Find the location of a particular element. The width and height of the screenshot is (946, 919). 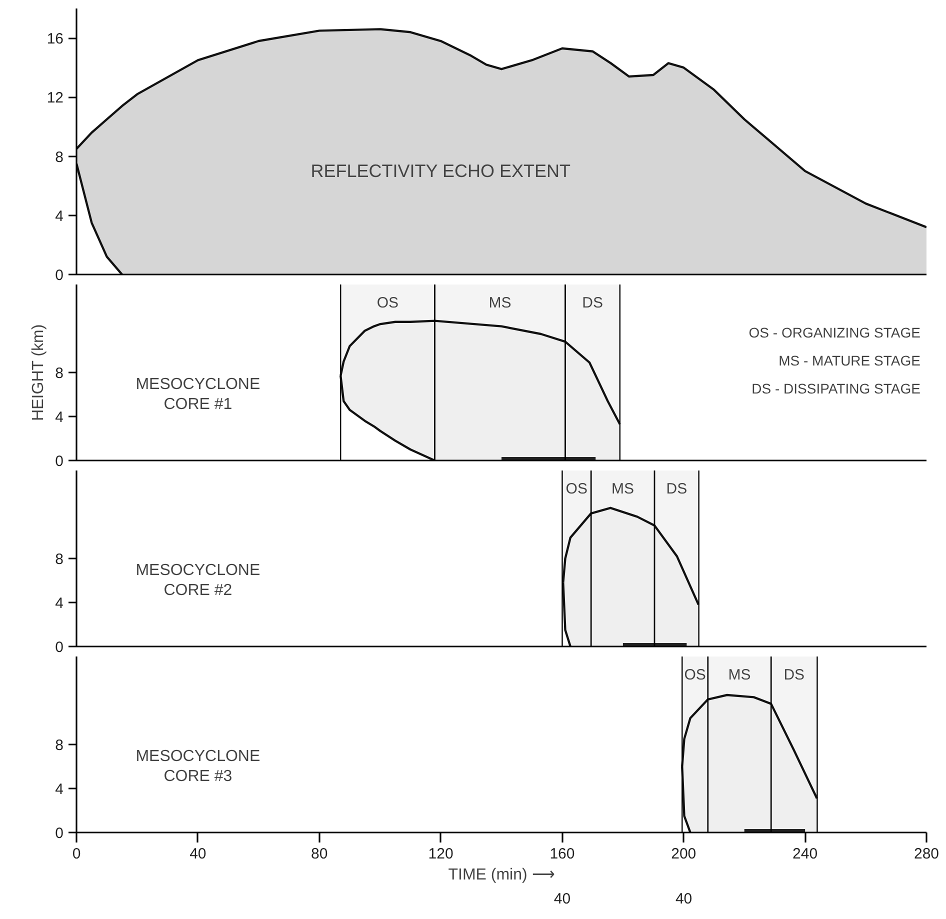

annotation: MESOCYCLONE CORE #3 is located at coordinates (198, 767).